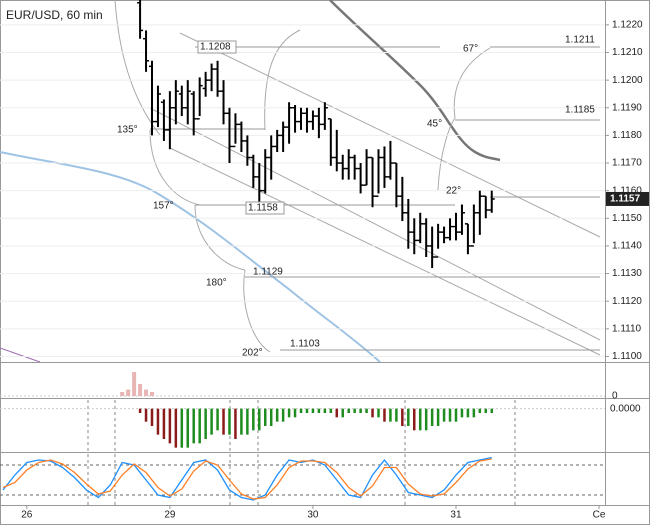 The image size is (650, 525). Describe the element at coordinates (470, 49) in the screenshot. I see `angle-label: 67°` at that location.